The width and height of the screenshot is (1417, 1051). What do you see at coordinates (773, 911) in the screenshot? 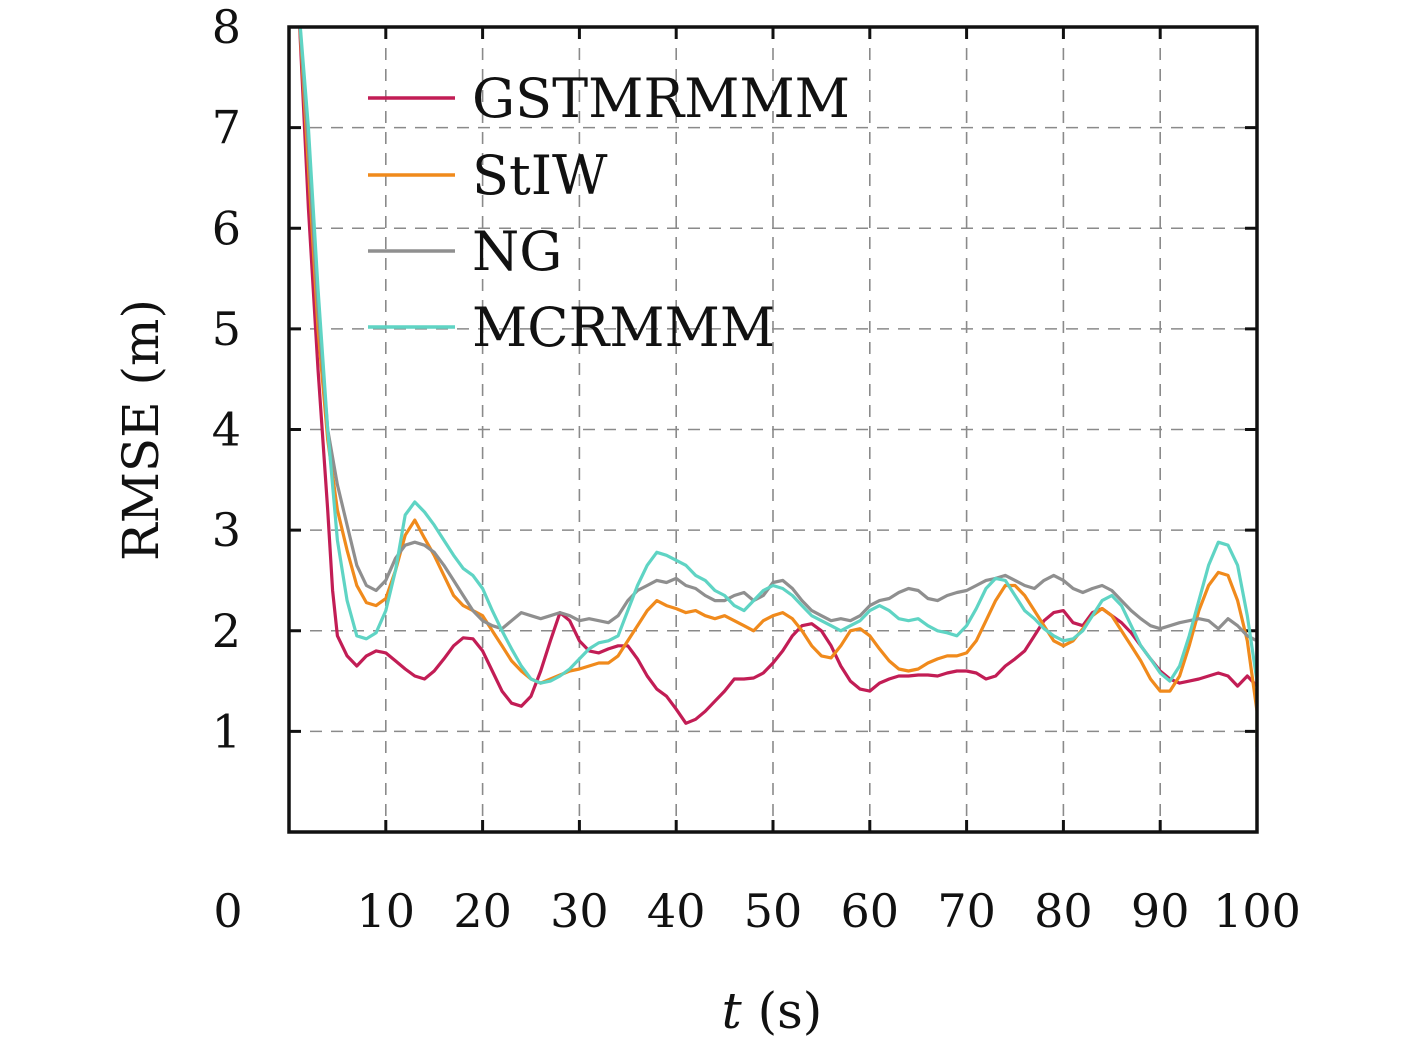
I see `x-tick-label: 50` at bounding box center [773, 911].